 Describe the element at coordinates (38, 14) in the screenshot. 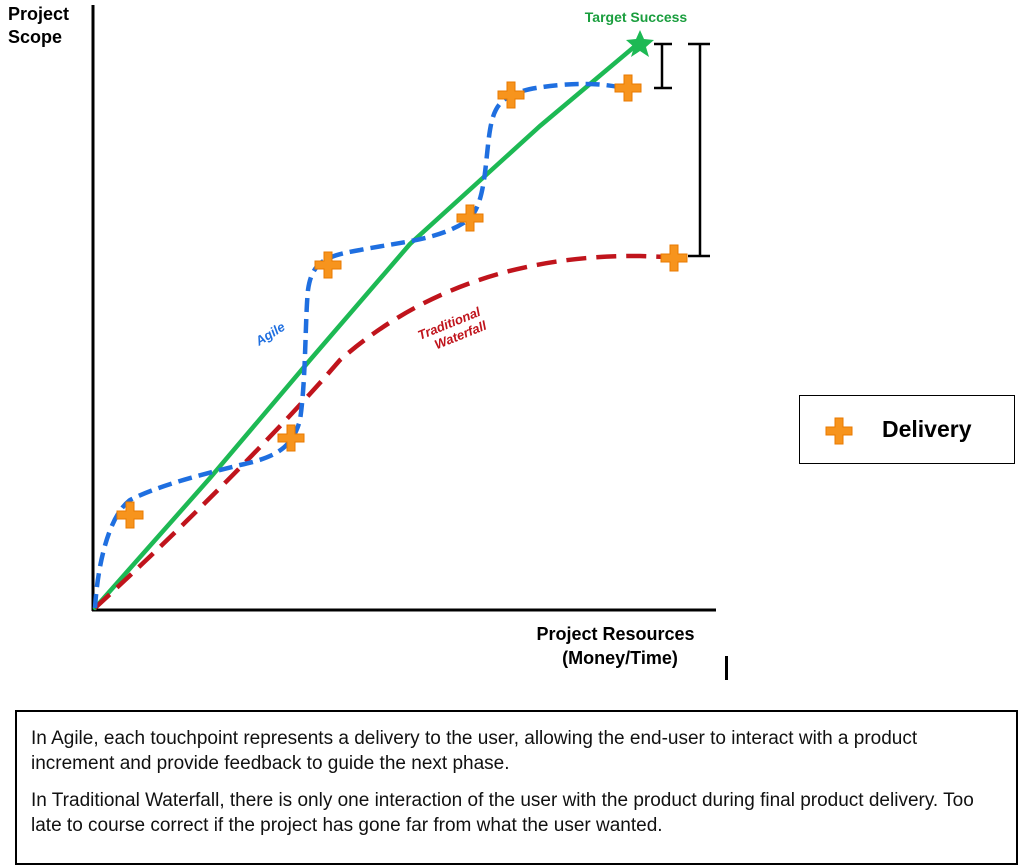

I see `y-axis-title-line-1: Project` at that location.